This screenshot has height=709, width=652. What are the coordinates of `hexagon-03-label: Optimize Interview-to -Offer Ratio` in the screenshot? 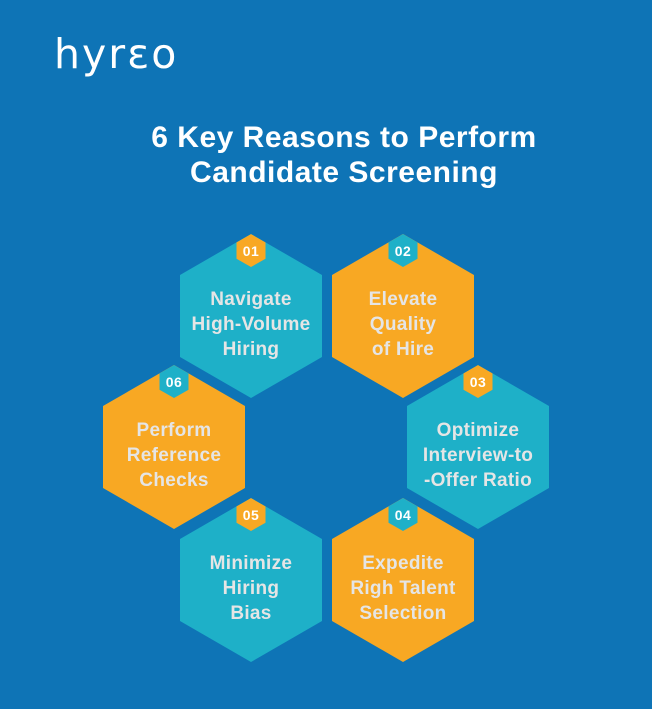 It's located at (478, 455).